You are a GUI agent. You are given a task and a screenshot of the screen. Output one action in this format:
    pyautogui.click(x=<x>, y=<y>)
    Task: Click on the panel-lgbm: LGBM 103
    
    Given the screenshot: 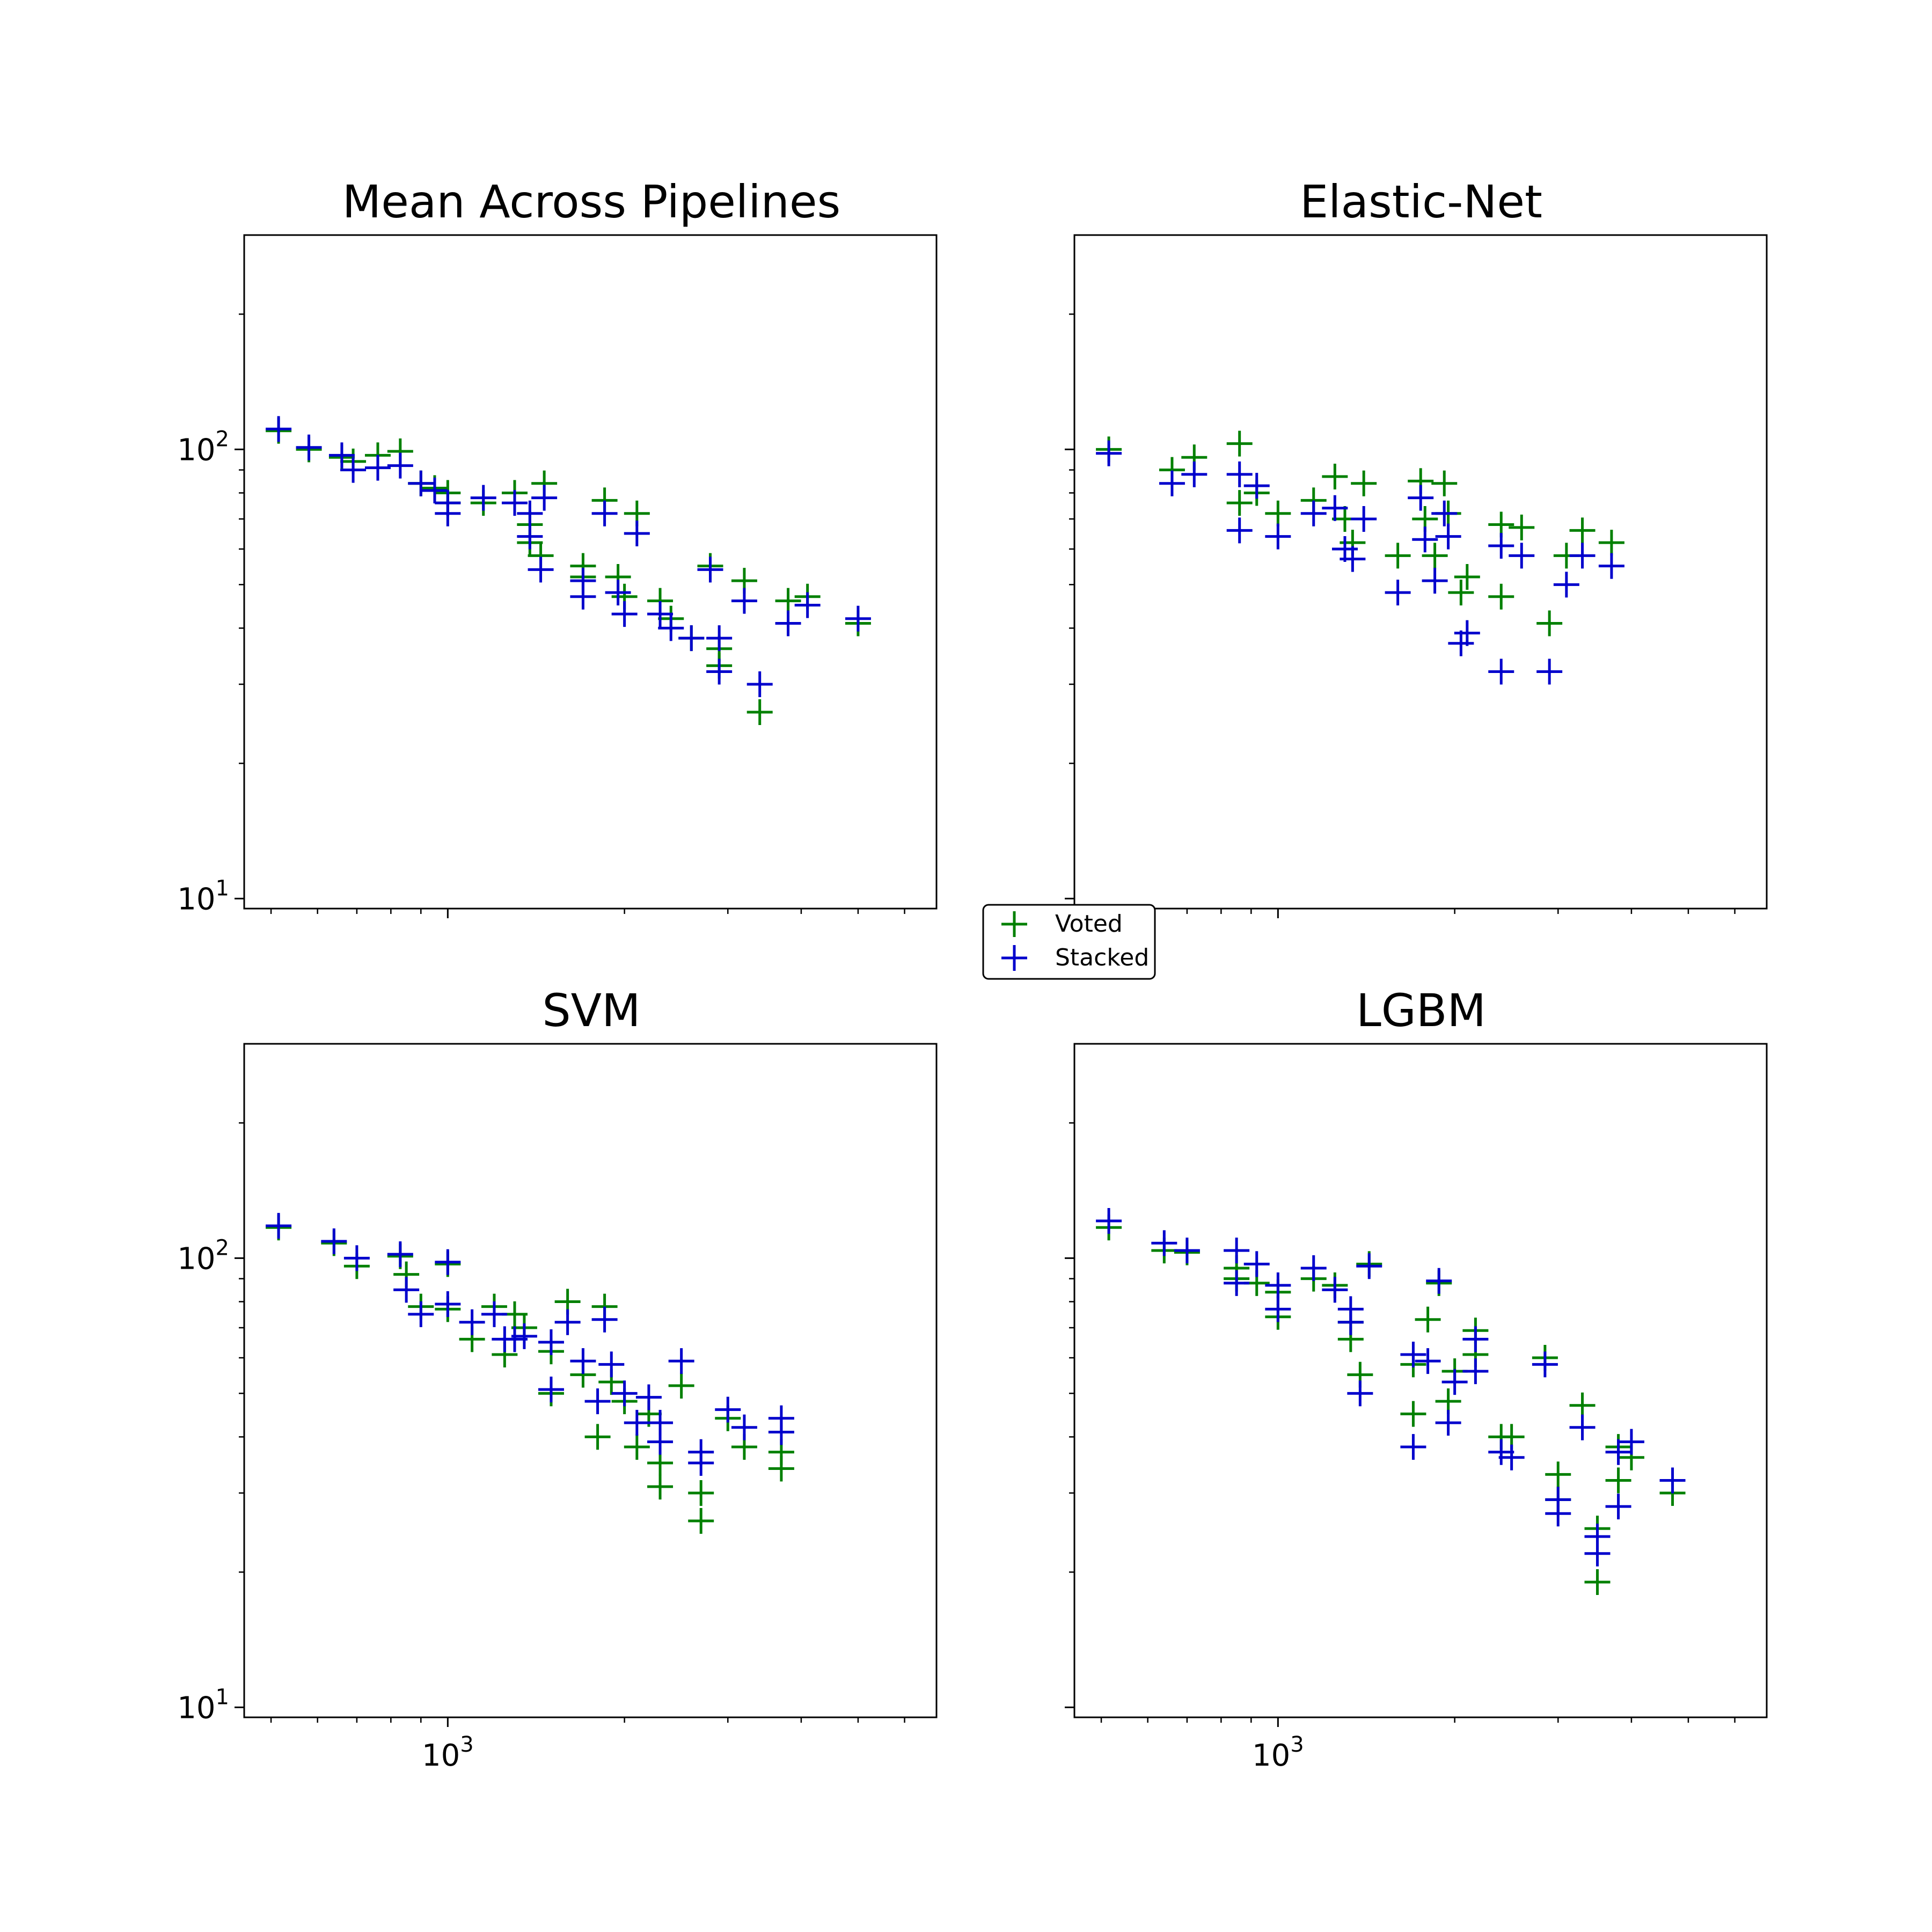 What is the action you would take?
    pyautogui.click(x=1416, y=1378)
    